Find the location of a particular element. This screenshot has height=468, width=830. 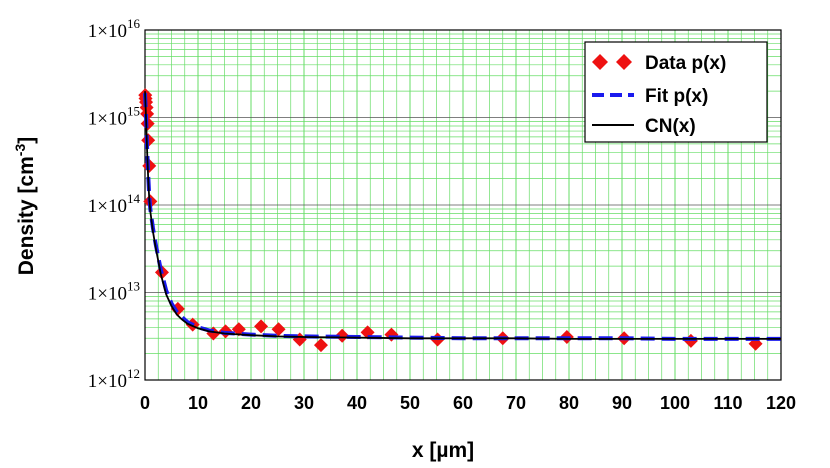

x-tick-label: 30 is located at coordinates (304, 403).